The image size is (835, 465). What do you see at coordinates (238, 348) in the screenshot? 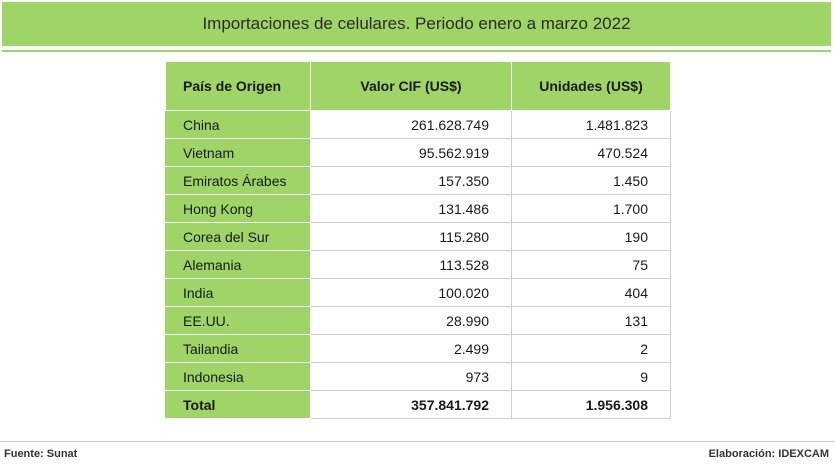
I see `country-cell: Tailandia` at bounding box center [238, 348].